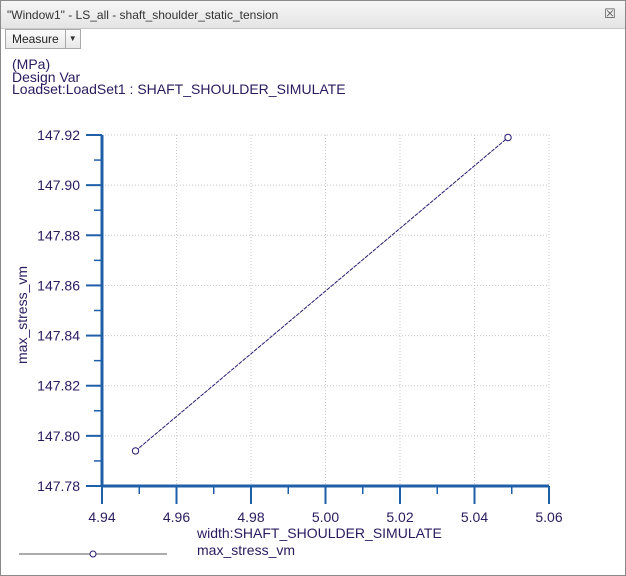 The width and height of the screenshot is (626, 576). Describe the element at coordinates (46, 77) in the screenshot. I see `design-var-label: Design Var` at that location.